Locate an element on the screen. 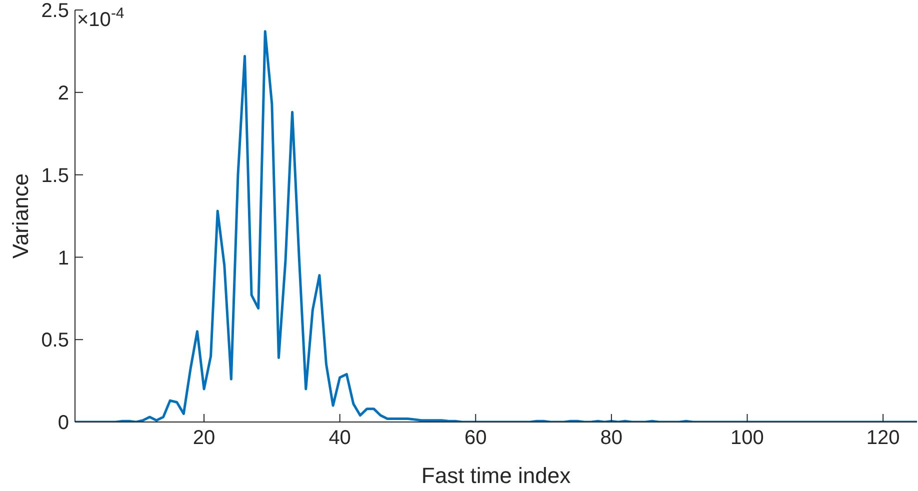 This screenshot has height=491, width=918. x-tick-label: 120 is located at coordinates (883, 438).